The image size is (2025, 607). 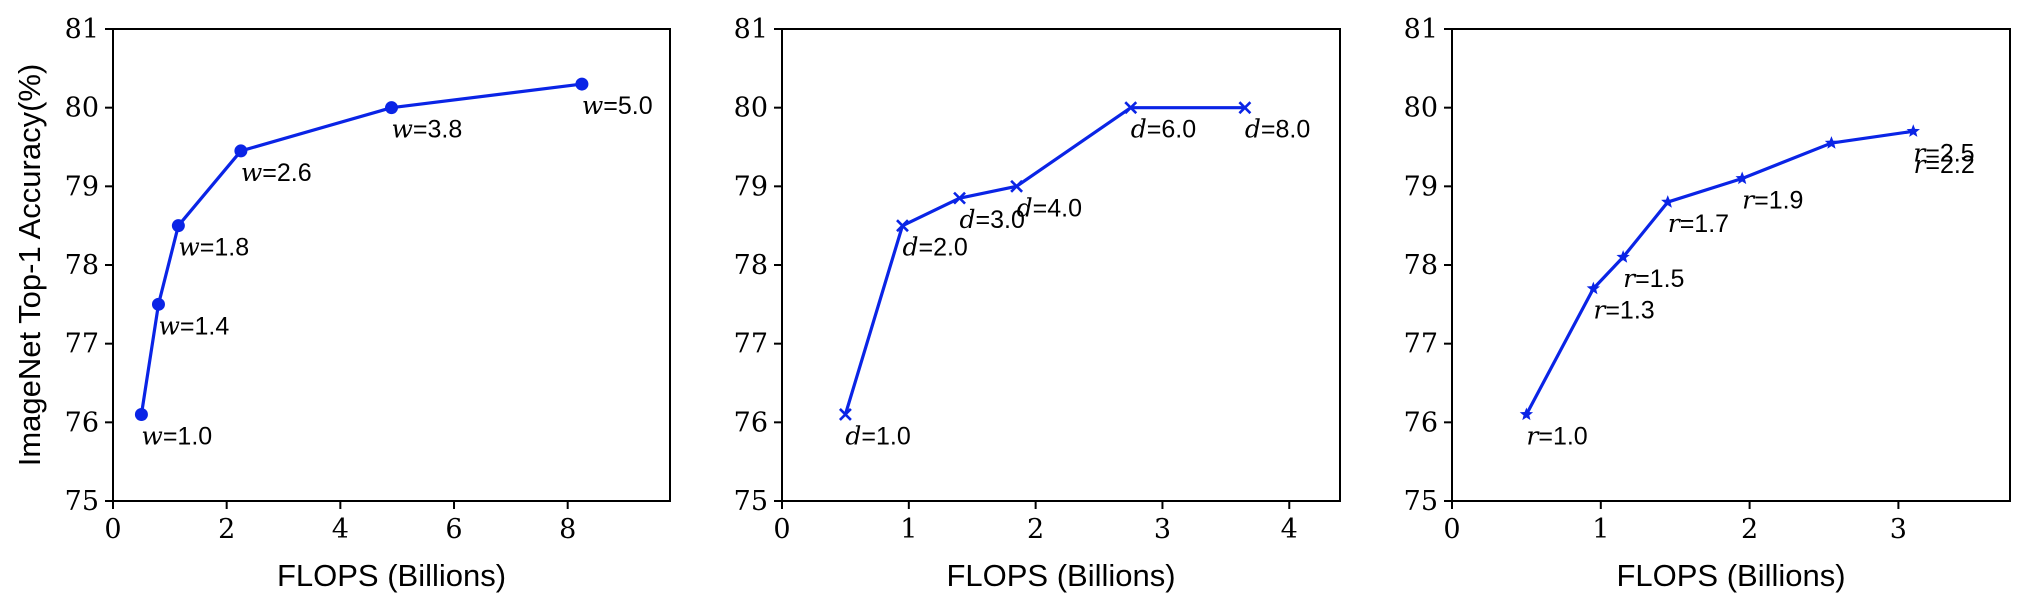 I want to click on data-point-label: w=2.6, so click(x=276, y=172).